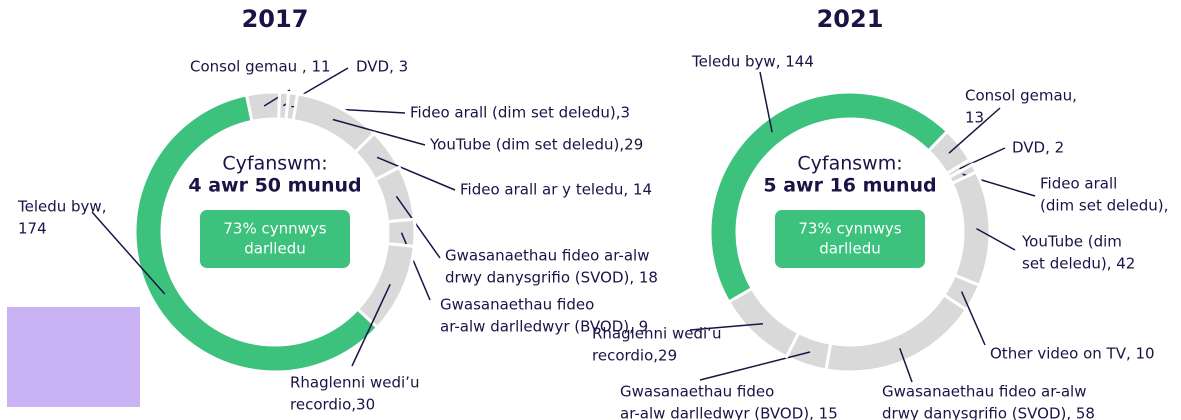  What do you see at coordinates (556, 190) in the screenshot?
I see `segment-label: Fideo arall ar y teledu, 14` at bounding box center [556, 190].